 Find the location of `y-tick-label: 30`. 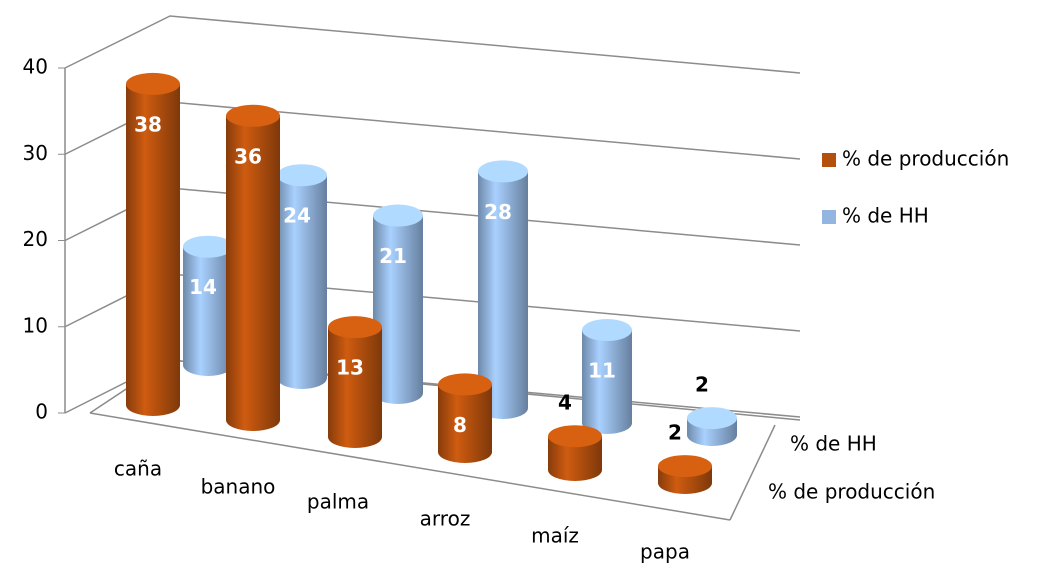

y-tick-label: 30 is located at coordinates (35, 153).